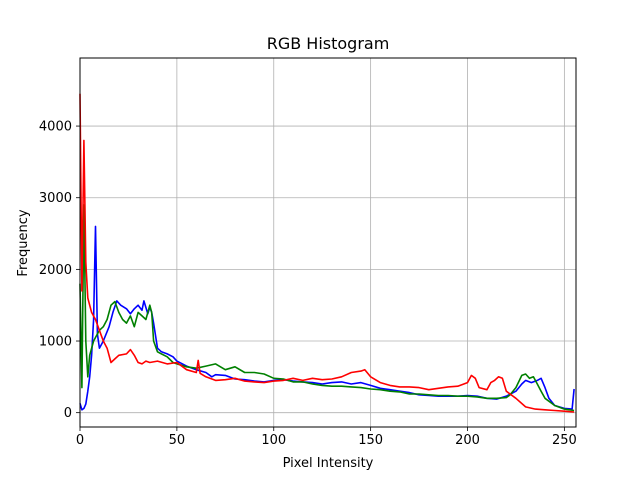 The height and width of the screenshot is (480, 640). Describe the element at coordinates (564, 440) in the screenshot. I see `x-tick-label: 250` at that location.